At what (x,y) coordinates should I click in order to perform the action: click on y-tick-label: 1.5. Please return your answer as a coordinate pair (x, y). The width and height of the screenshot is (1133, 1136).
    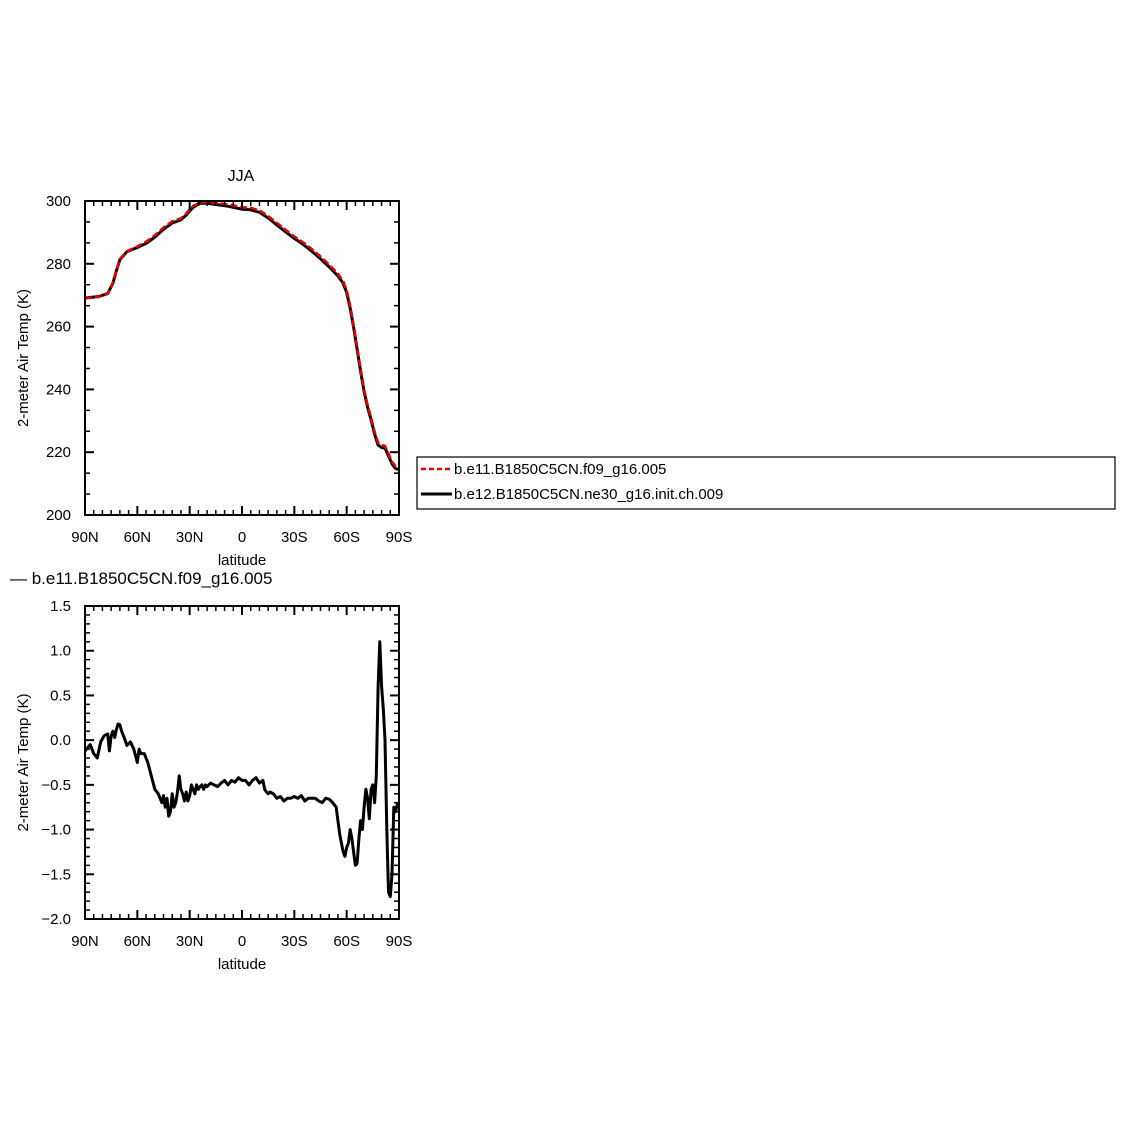
    Looking at the image, I should click on (60, 606).